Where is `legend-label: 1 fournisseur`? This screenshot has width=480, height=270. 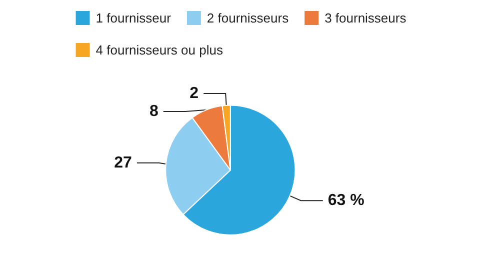
legend-label: 1 fournisseur is located at coordinates (134, 18).